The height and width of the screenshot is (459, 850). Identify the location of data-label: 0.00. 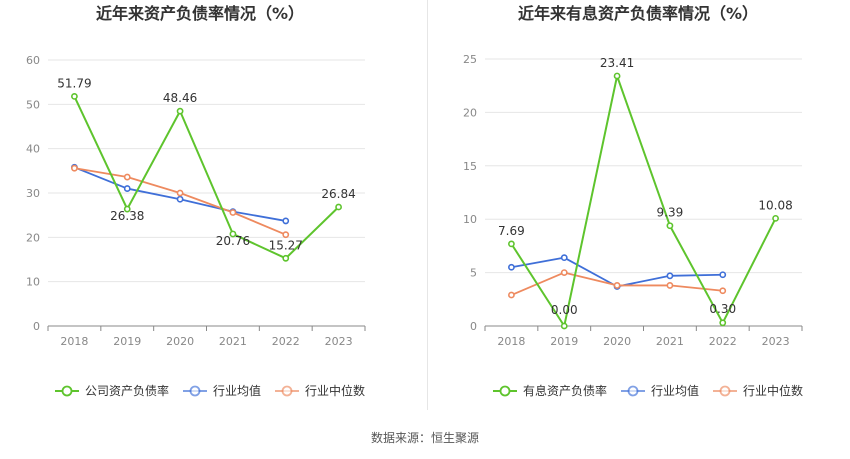
(564, 310).